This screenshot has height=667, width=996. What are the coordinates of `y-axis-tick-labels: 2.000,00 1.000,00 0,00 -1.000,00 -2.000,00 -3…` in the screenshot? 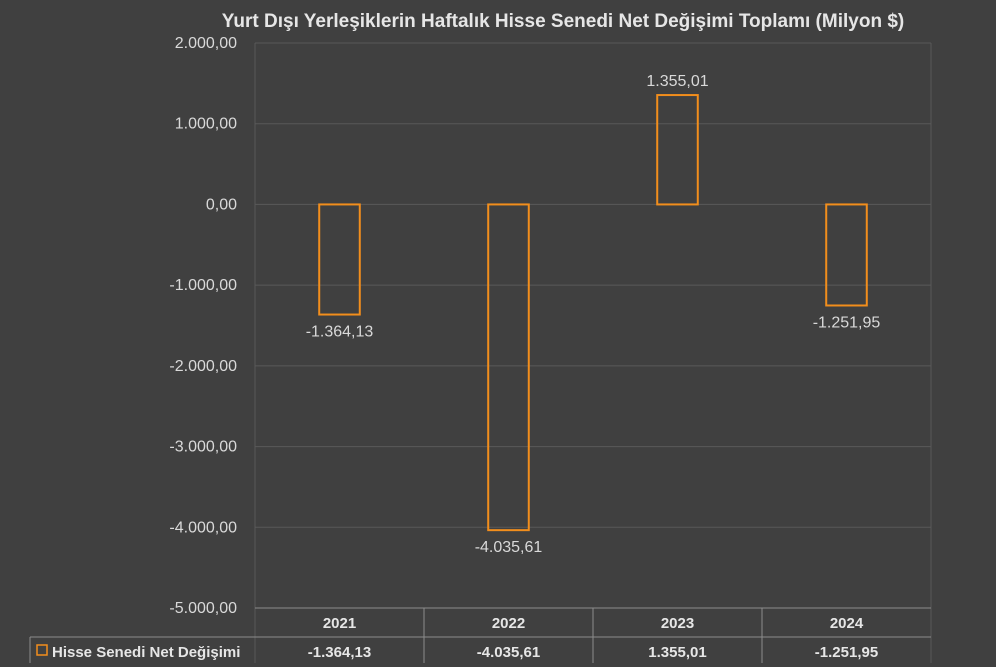 It's located at (203, 326).